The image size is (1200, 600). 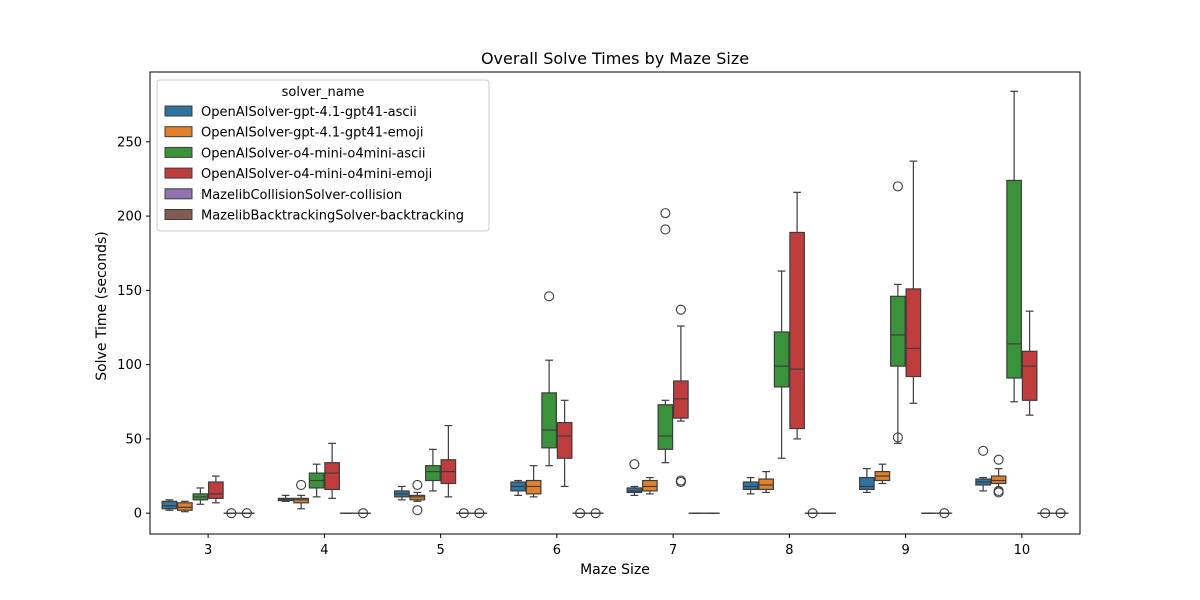 I want to click on y-tick-label: 50, so click(x=133, y=439).